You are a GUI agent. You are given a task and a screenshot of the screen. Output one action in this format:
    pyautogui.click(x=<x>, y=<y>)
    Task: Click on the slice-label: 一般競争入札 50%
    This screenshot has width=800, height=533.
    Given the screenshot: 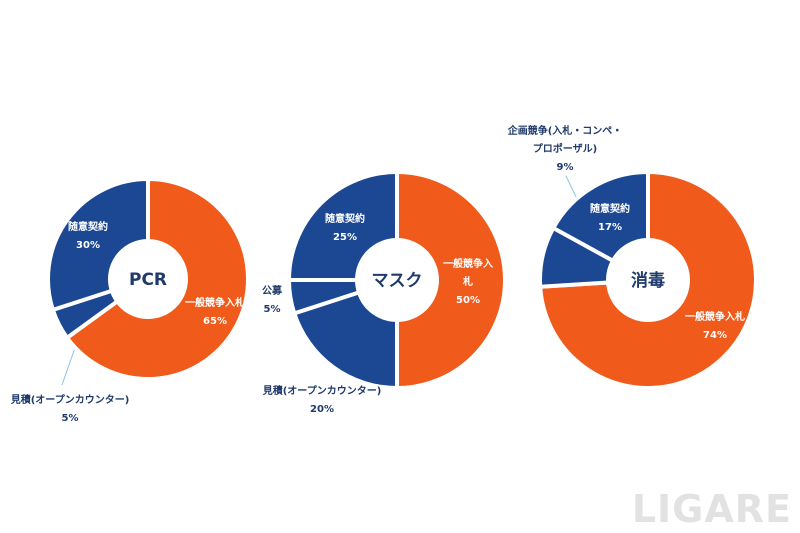 What is the action you would take?
    pyautogui.click(x=468, y=283)
    